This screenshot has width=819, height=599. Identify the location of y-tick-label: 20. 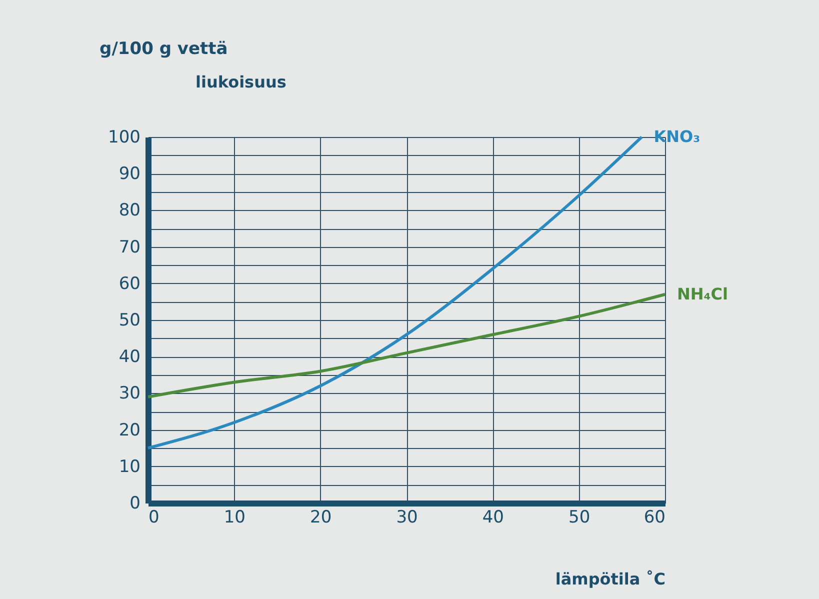
(129, 430).